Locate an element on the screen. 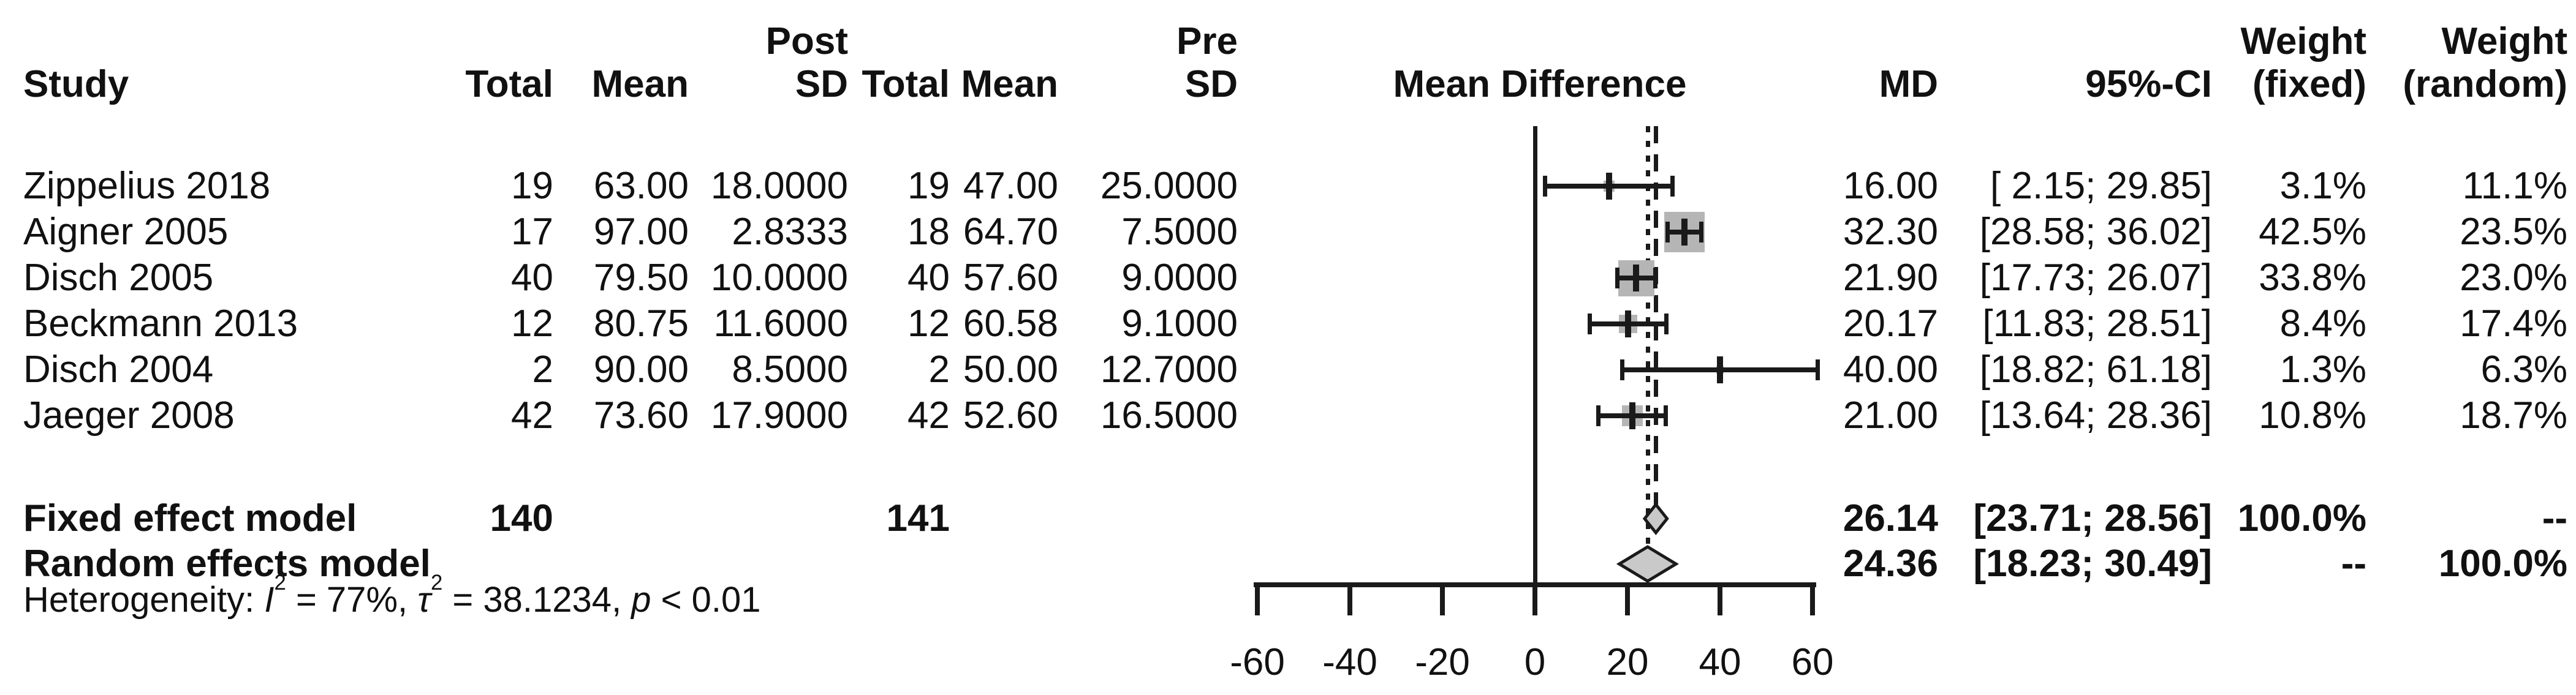  post-mean-value: 90.00 is located at coordinates (641, 369).